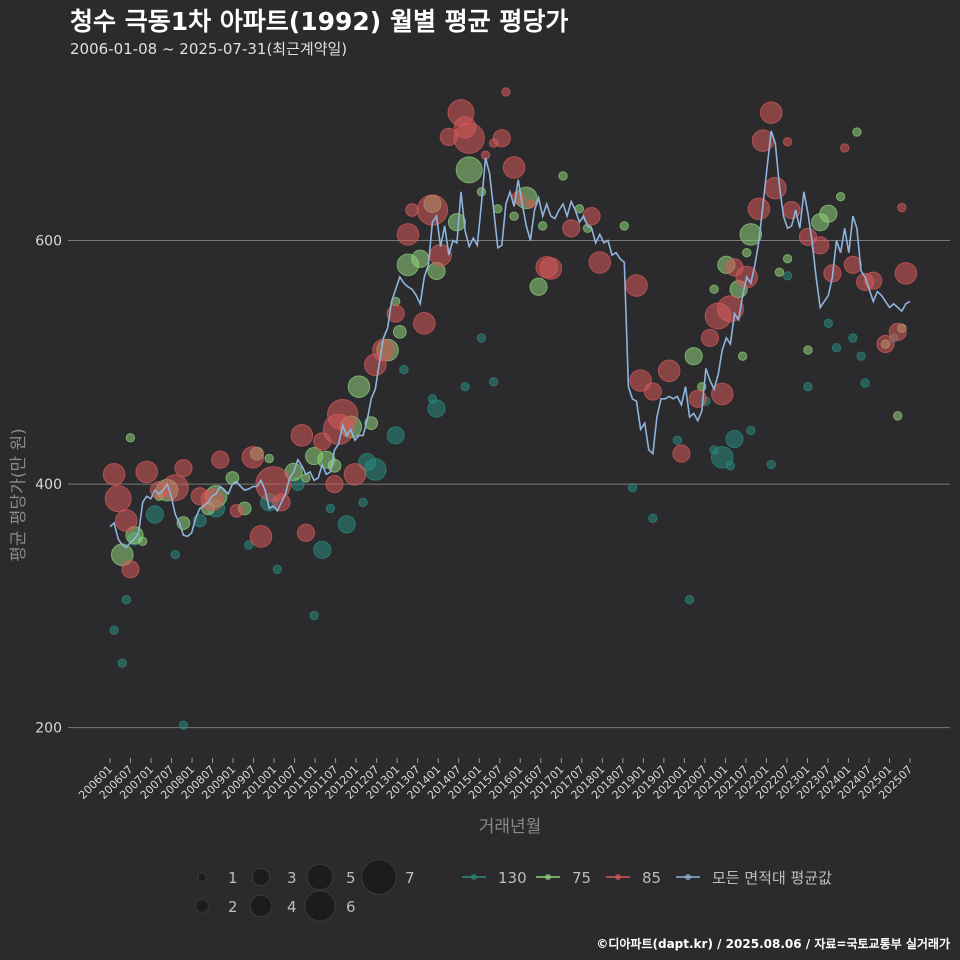 The width and height of the screenshot is (960, 960). I want to click on legend-dot-s85, so click(618, 877).